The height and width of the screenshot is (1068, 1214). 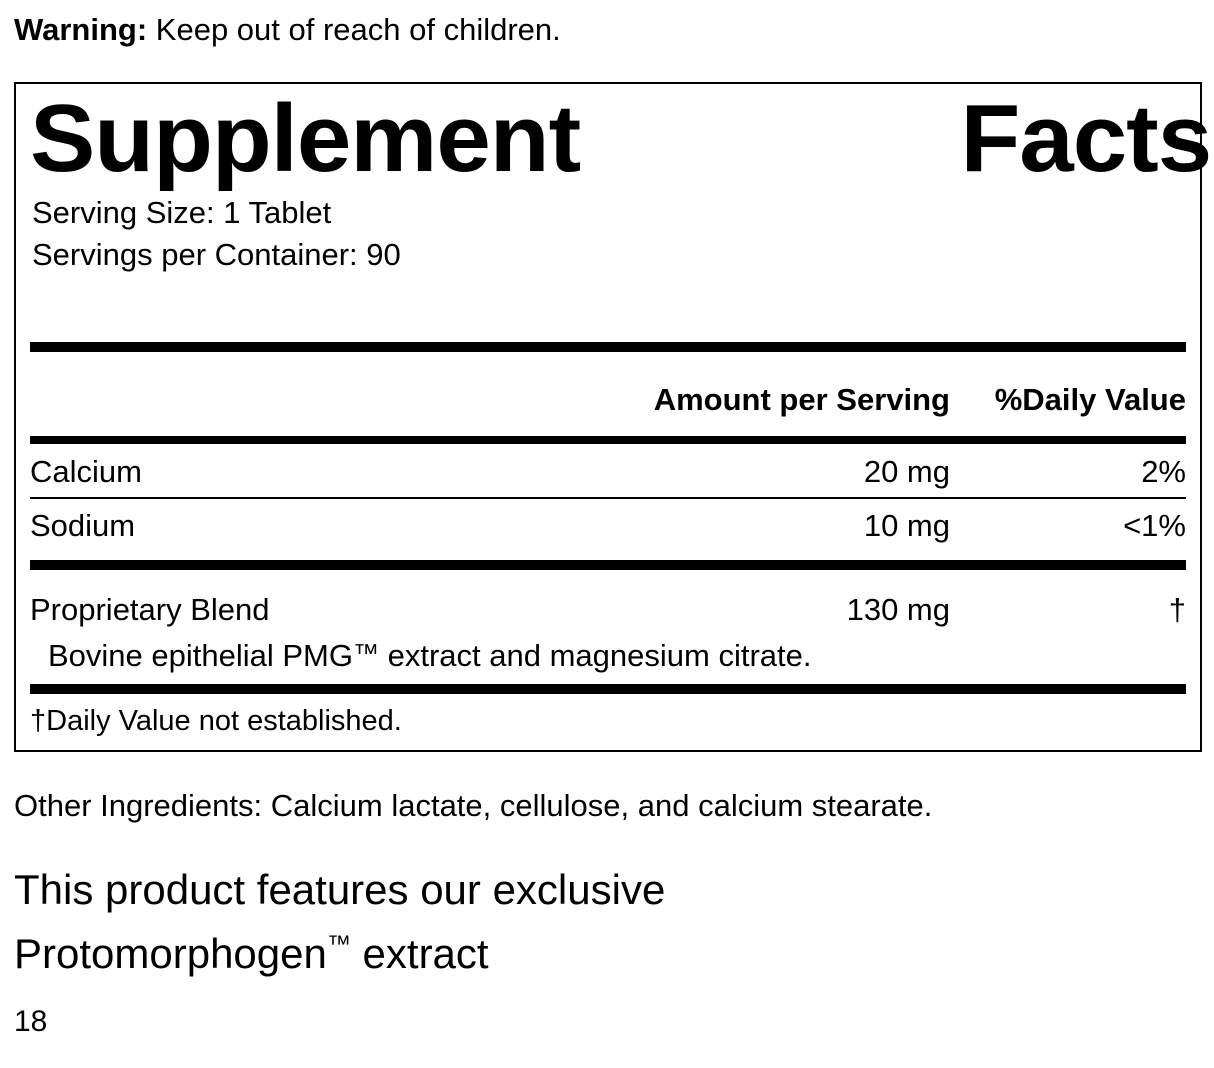 I want to click on serving-size: Serving Size: 1 Tablet, so click(x=182, y=212).